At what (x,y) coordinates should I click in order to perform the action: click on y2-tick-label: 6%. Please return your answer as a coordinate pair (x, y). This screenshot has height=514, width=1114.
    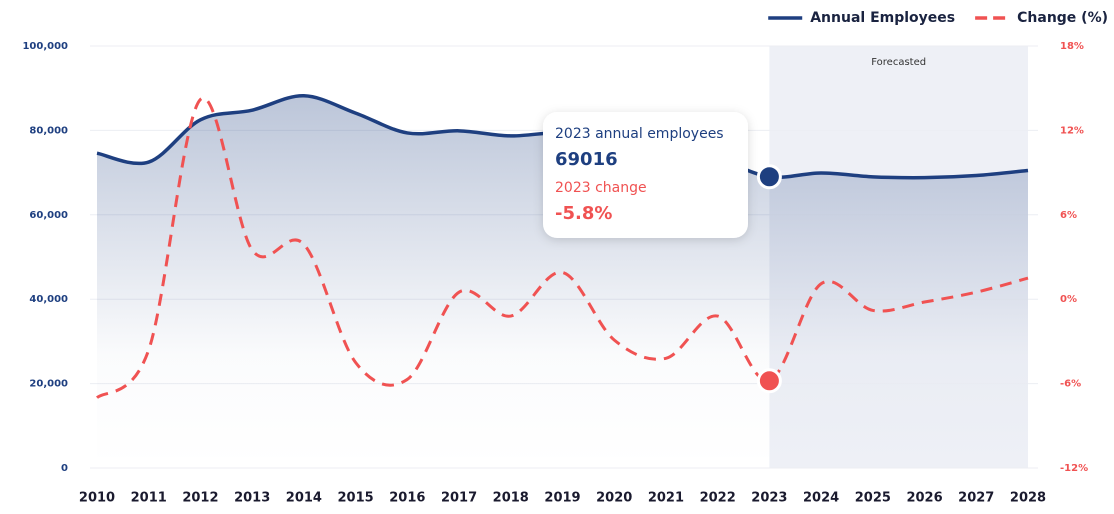
    Looking at the image, I should click on (1068, 215).